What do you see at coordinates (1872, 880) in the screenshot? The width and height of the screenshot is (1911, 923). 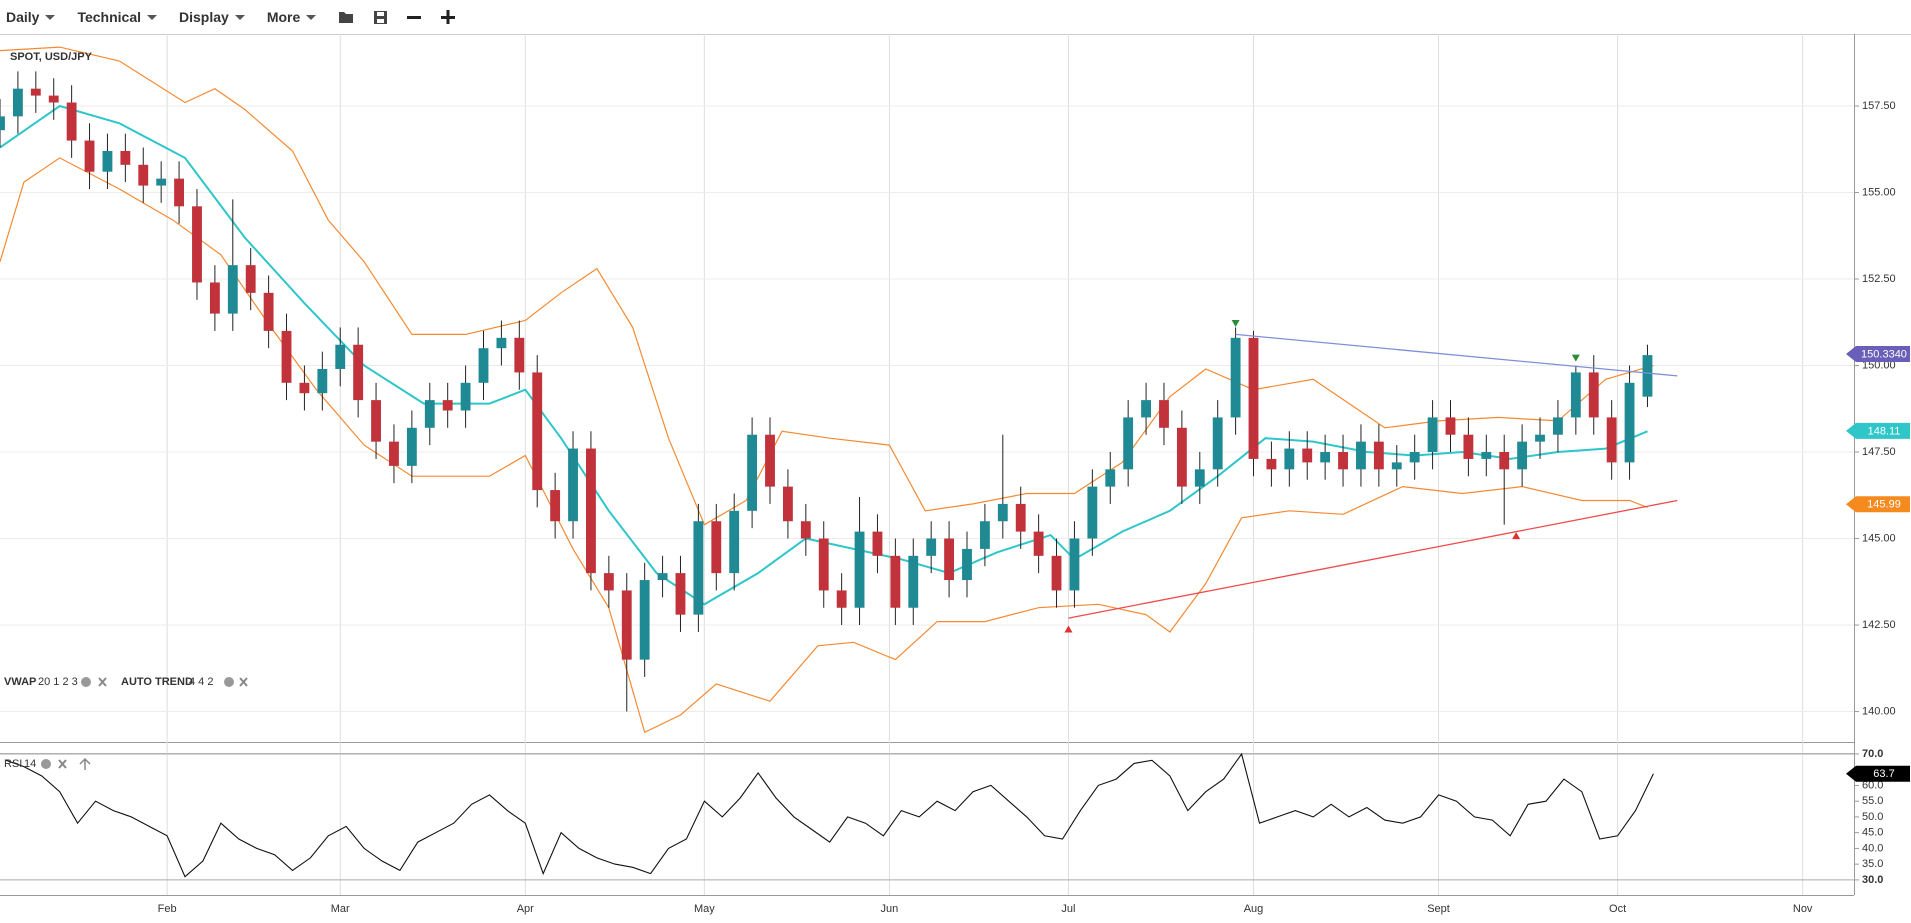 I see `y-tick-label: 30.0` at bounding box center [1872, 880].